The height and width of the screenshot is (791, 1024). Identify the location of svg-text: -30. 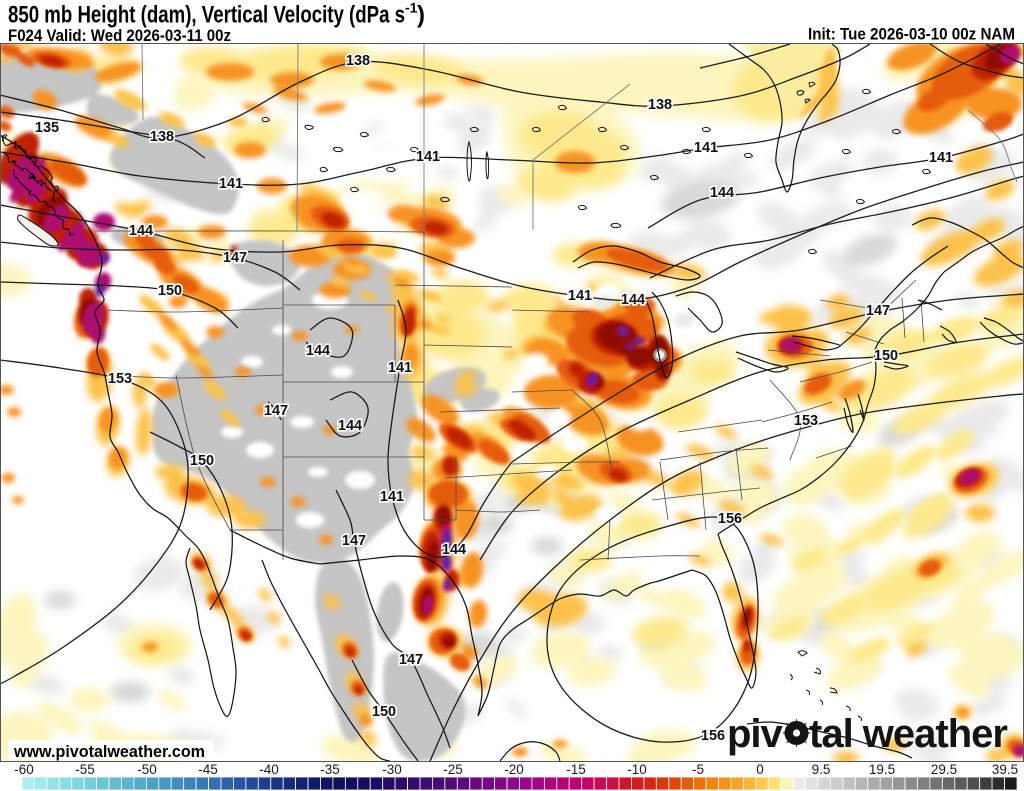
(392, 769).